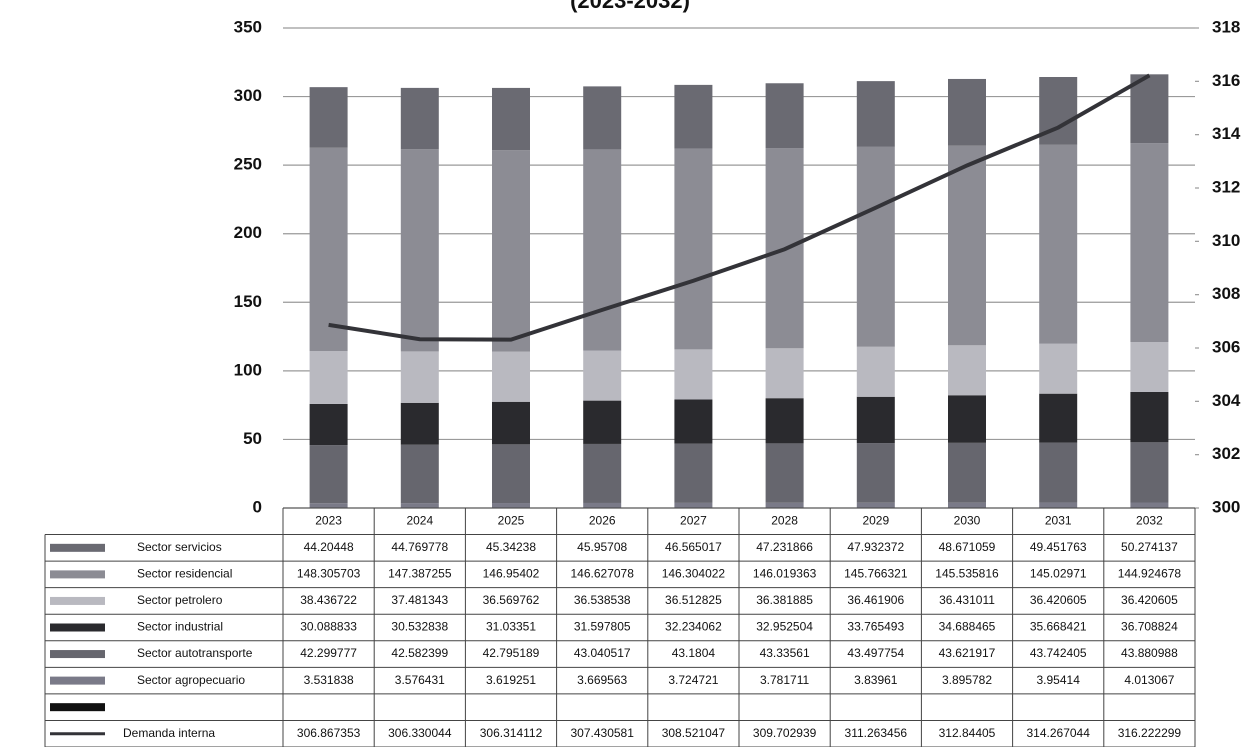  What do you see at coordinates (329, 680) in the screenshot?
I see `table-cell: 3.531838` at bounding box center [329, 680].